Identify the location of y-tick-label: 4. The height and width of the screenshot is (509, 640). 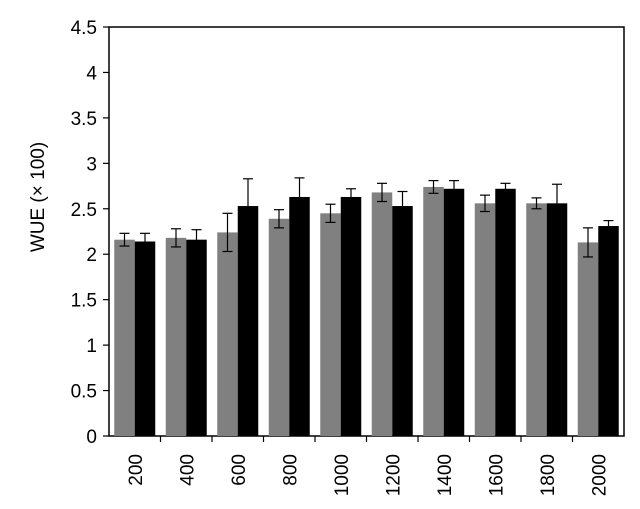
(91, 73).